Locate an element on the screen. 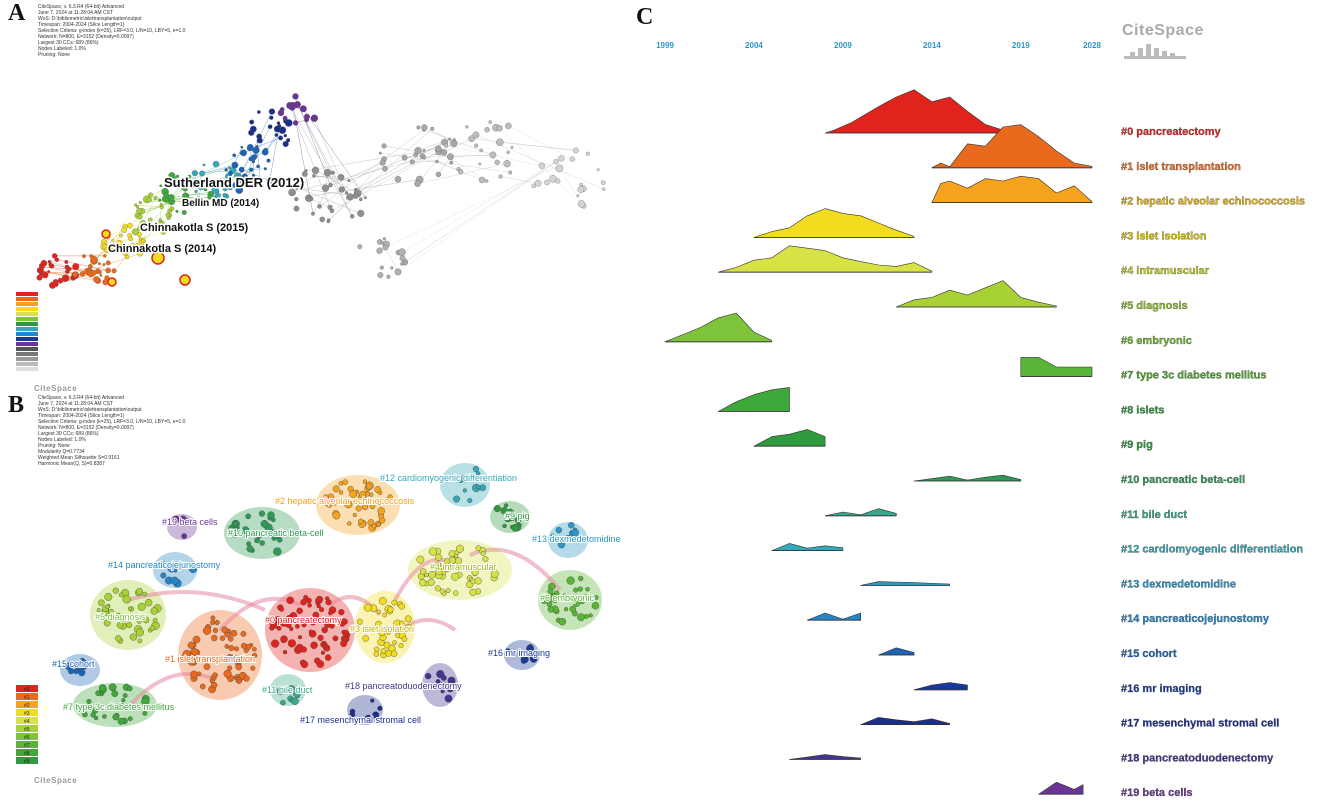 The width and height of the screenshot is (1325, 807). cluster-label: #0 pancreatectomy is located at coordinates (303, 620).